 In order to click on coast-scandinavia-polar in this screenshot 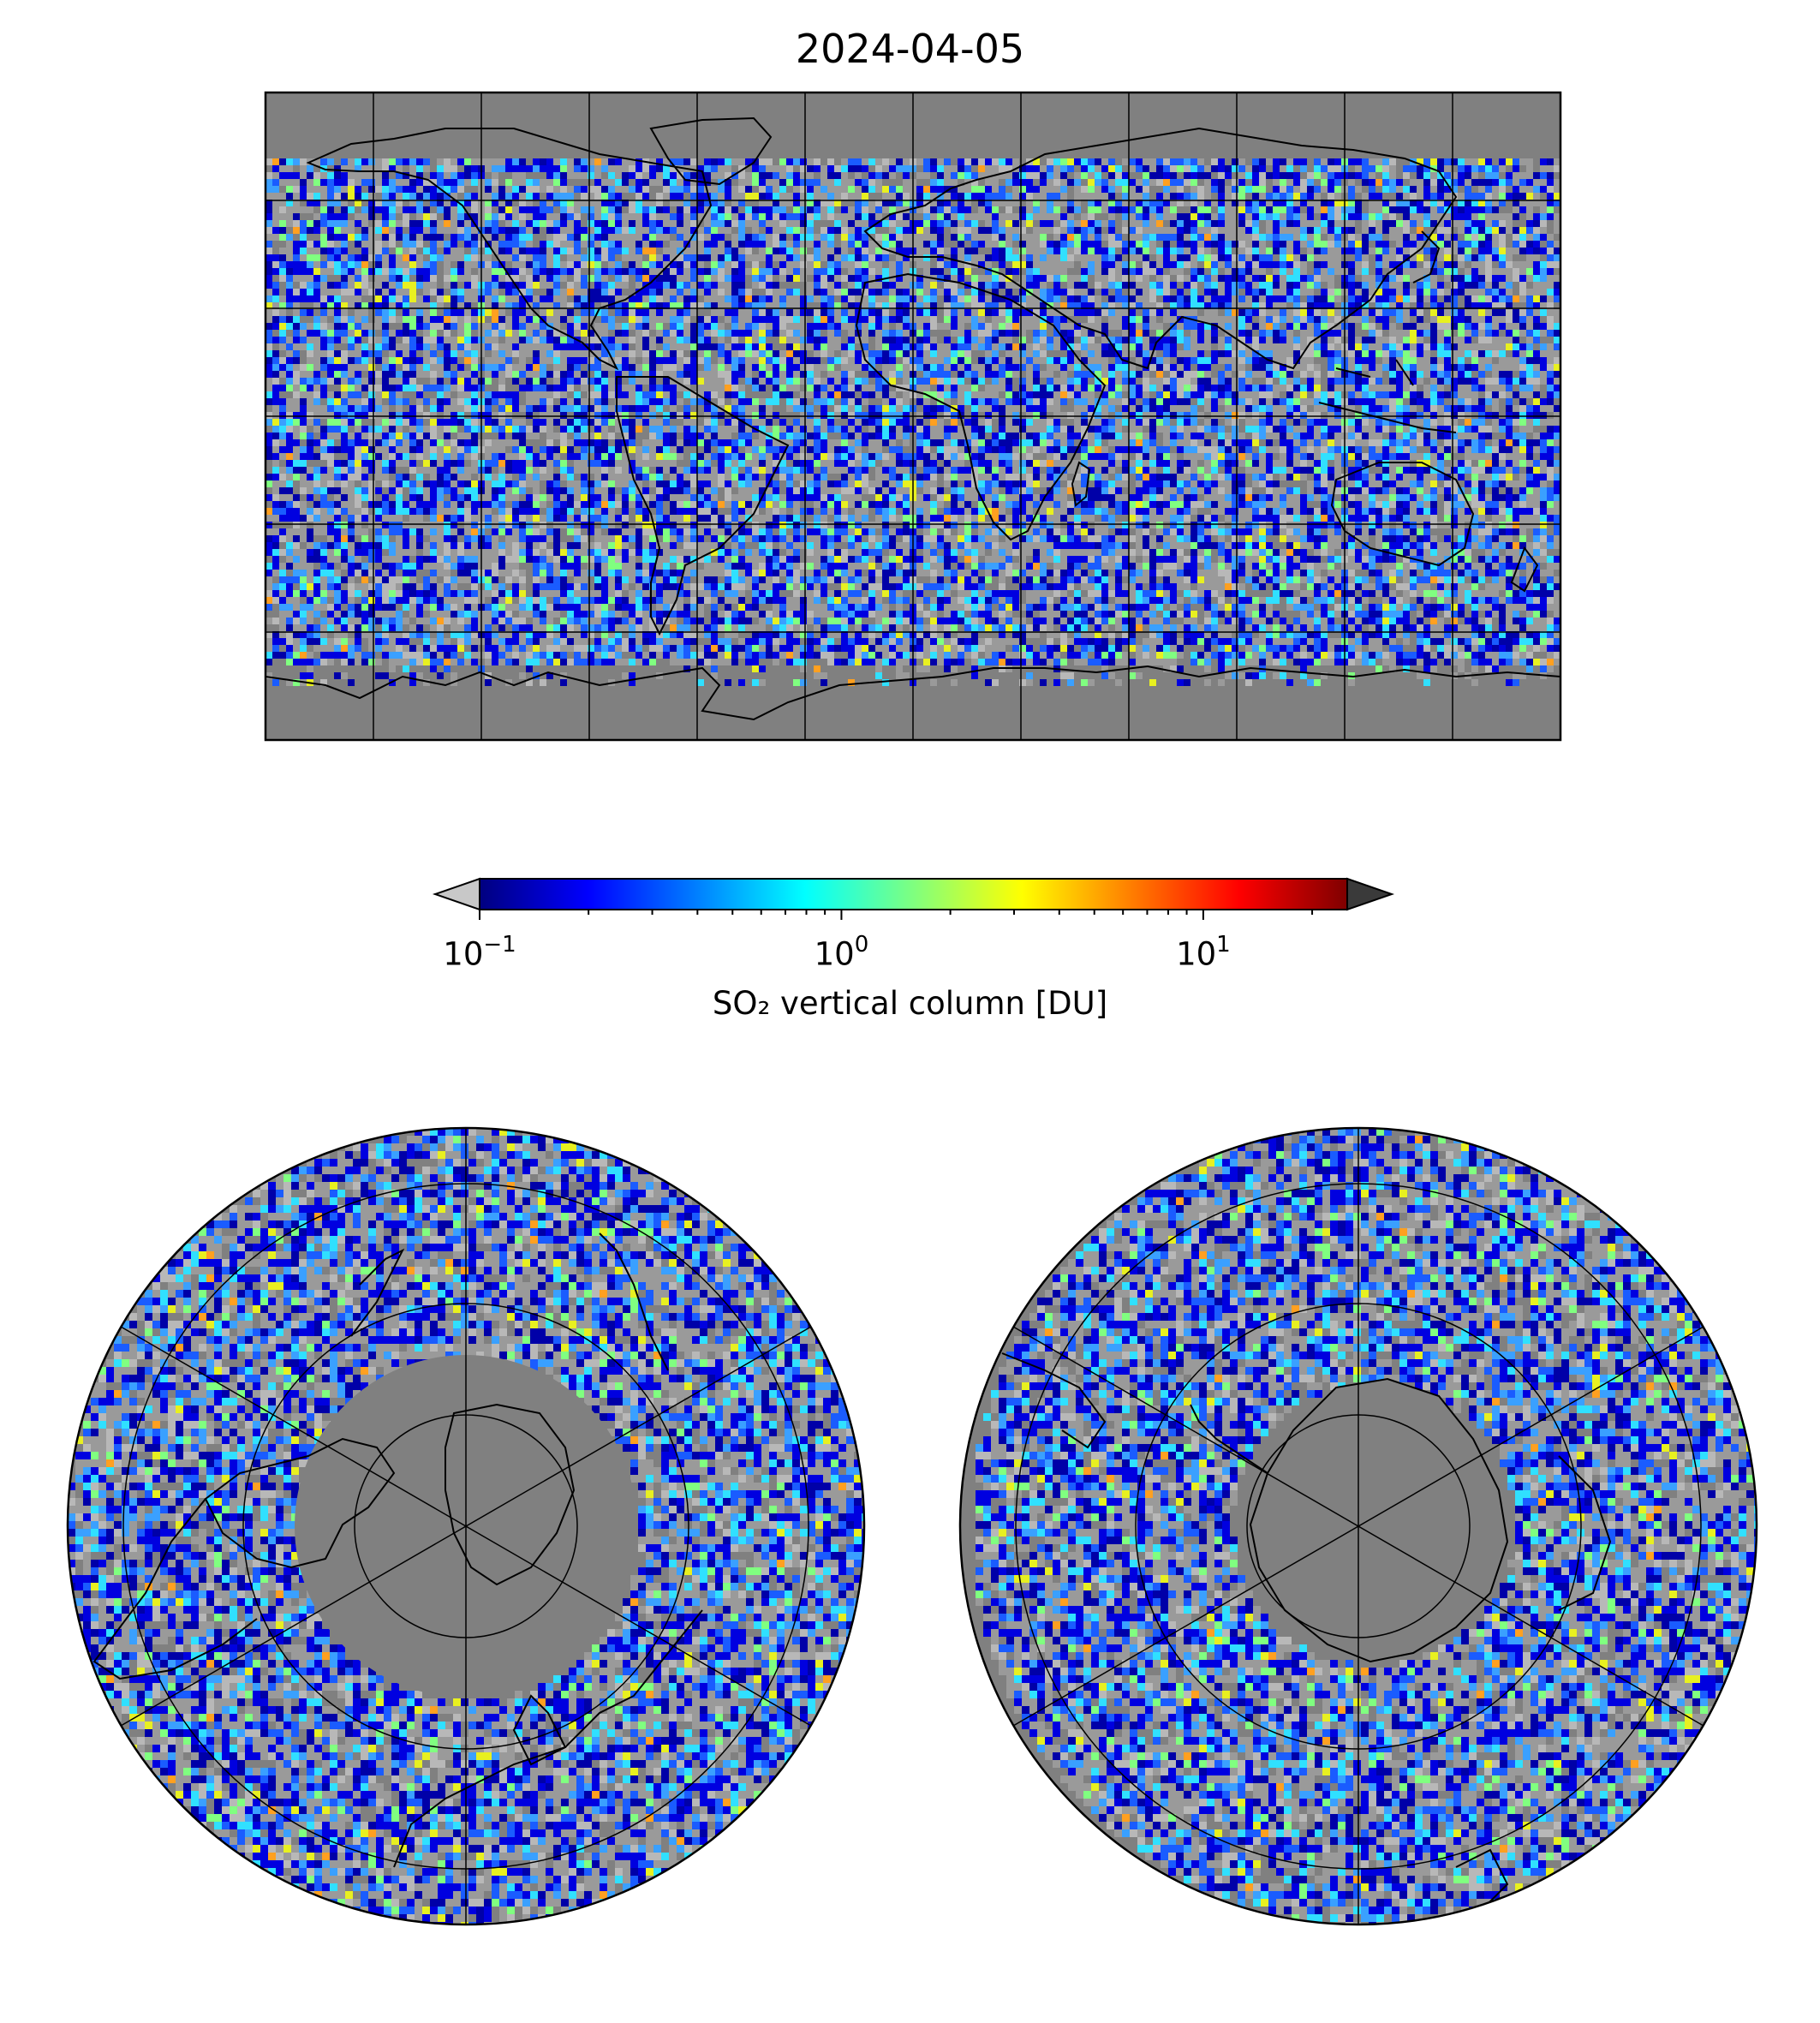, I will do `click(539, 1730)`.